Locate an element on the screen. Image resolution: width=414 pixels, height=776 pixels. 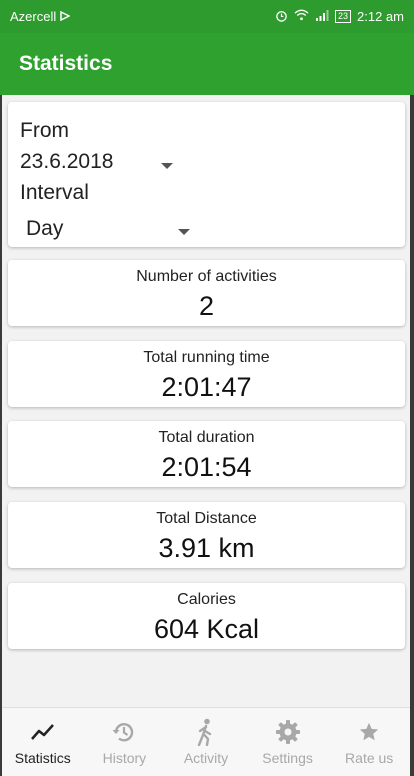
stat-card-duration: Total duration 2:01:54 is located at coordinates (206, 454).